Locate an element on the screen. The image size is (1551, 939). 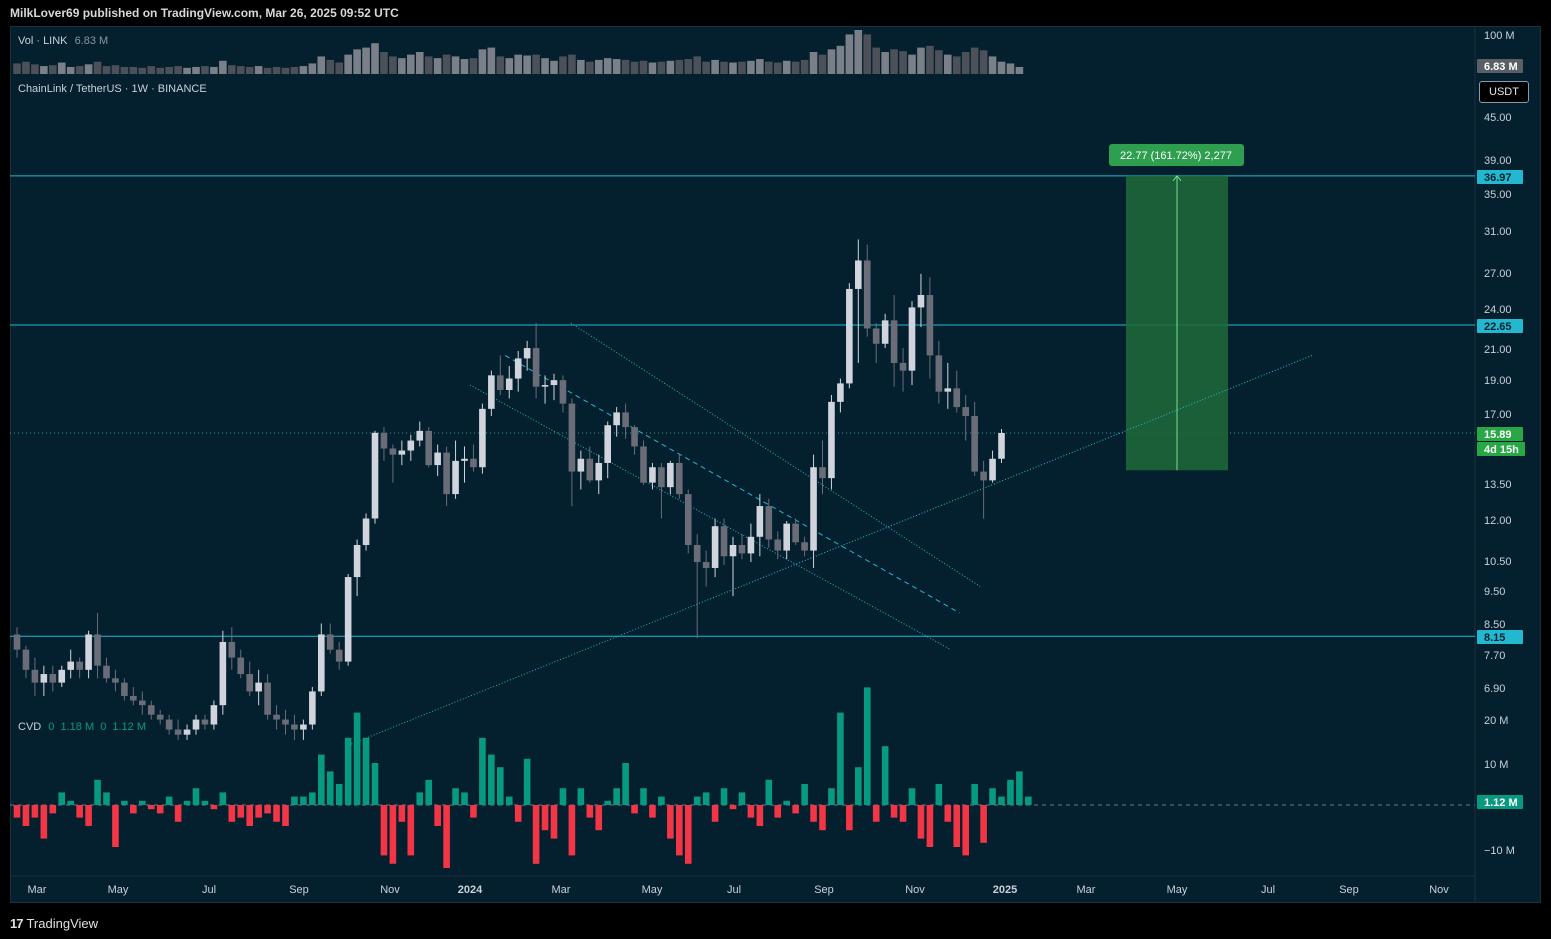
price-tick-label: 19.00 is located at coordinates (1498, 381).